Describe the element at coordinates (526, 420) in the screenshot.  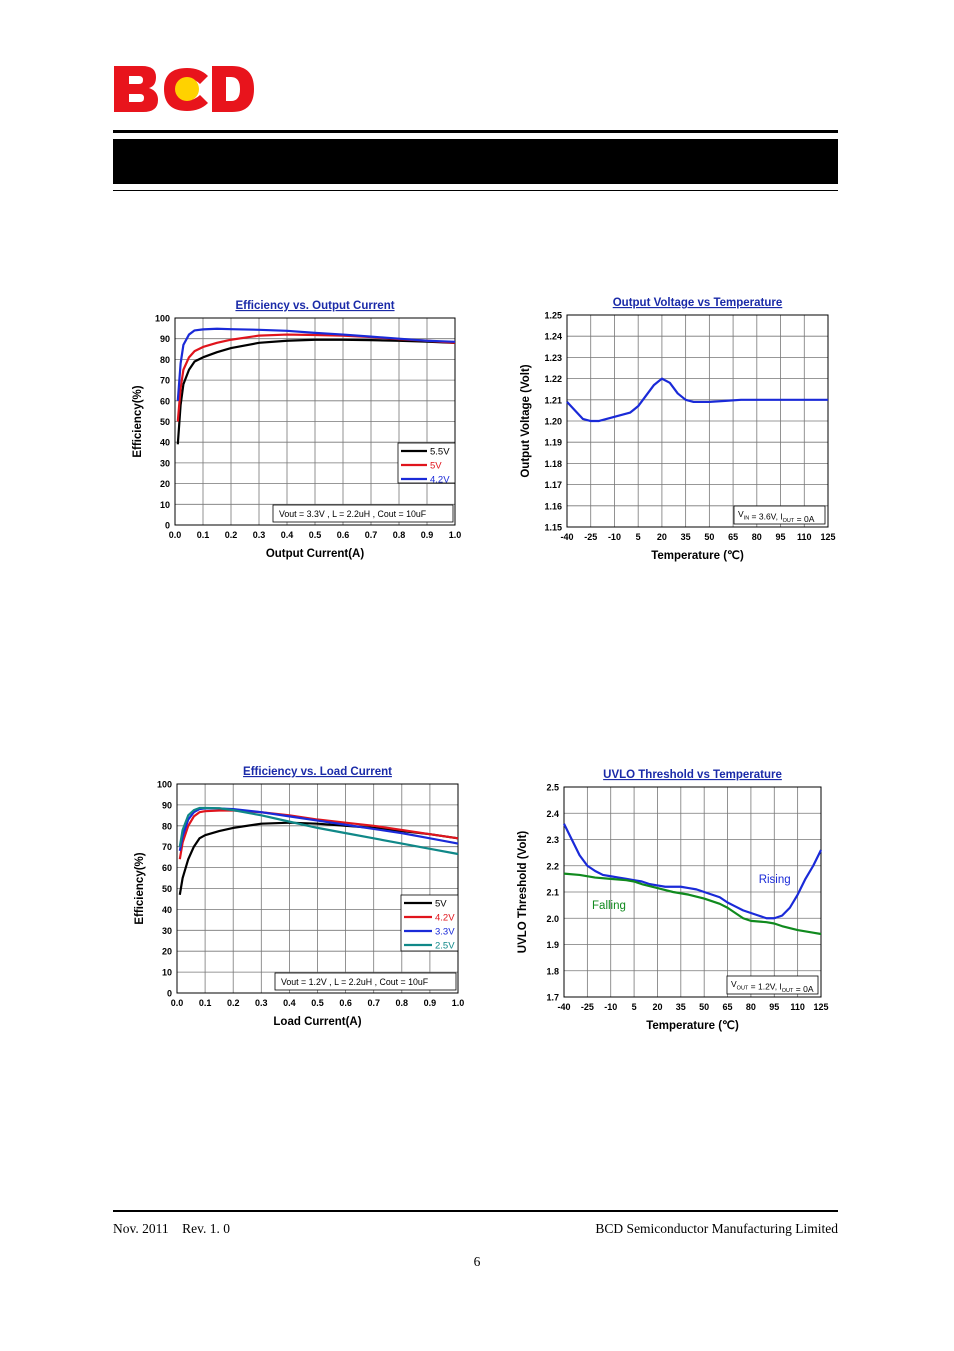
I see `y-axis-label: Output Voltage (Volt)` at that location.